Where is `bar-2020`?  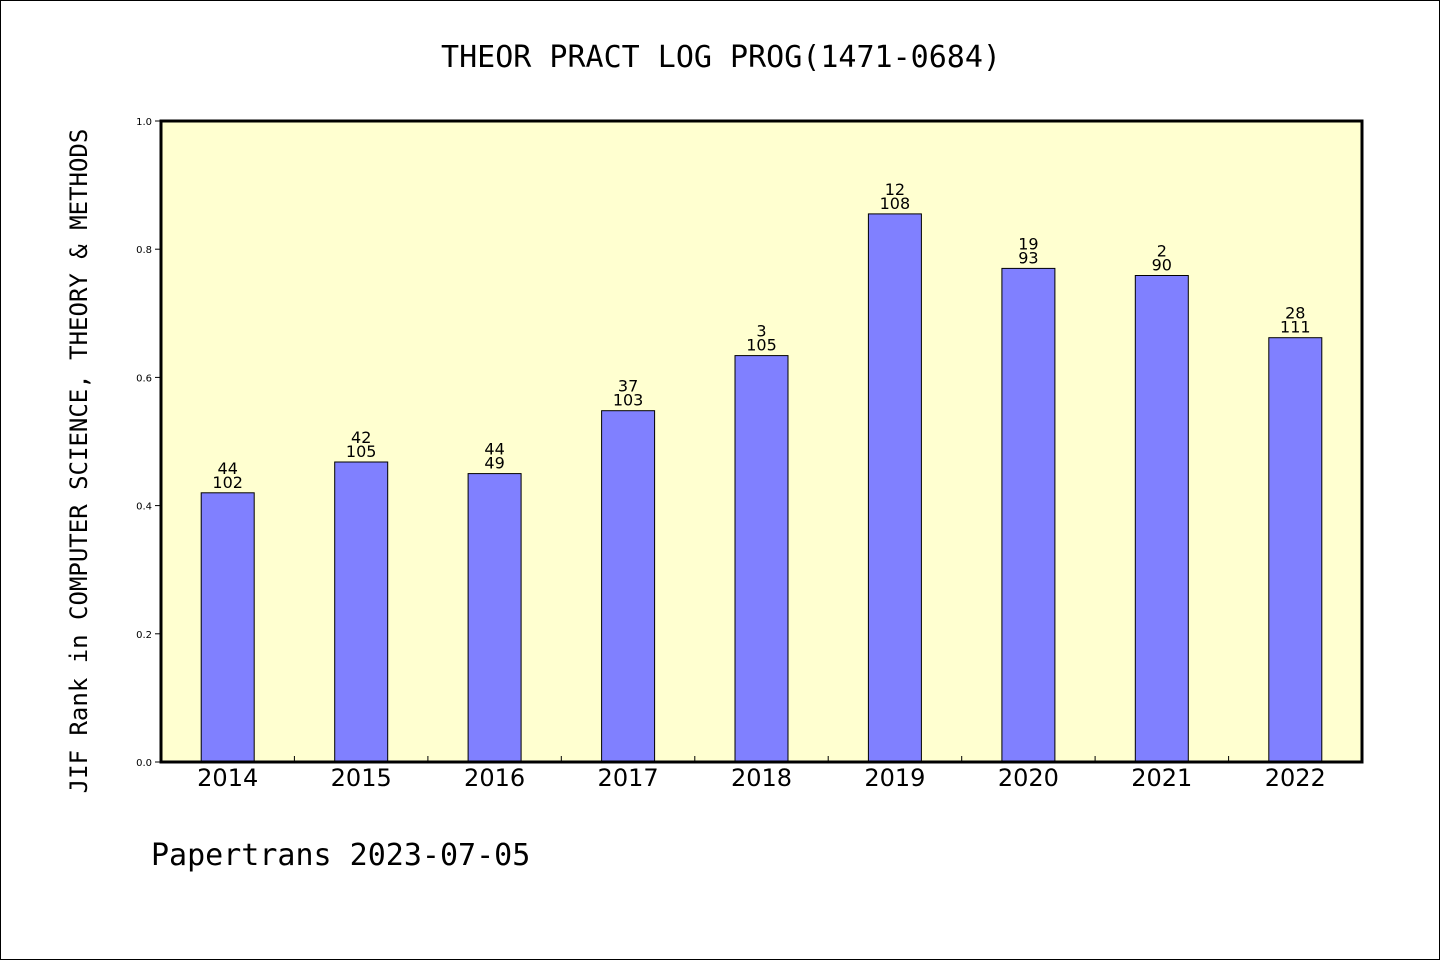 bar-2020 is located at coordinates (1028, 515).